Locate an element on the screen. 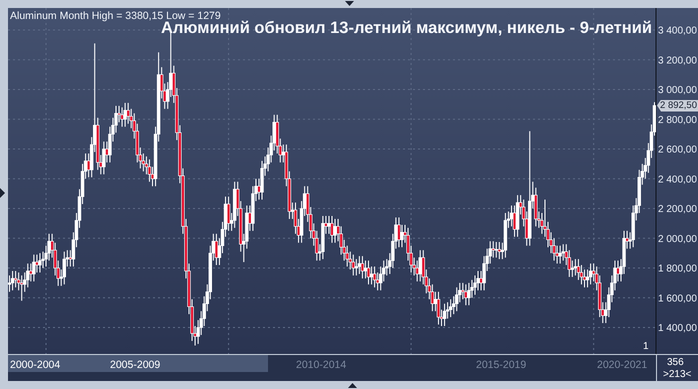 Image resolution: width=698 pixels, height=389 pixels. y-tick-label: 2 600,00 is located at coordinates (678, 150).